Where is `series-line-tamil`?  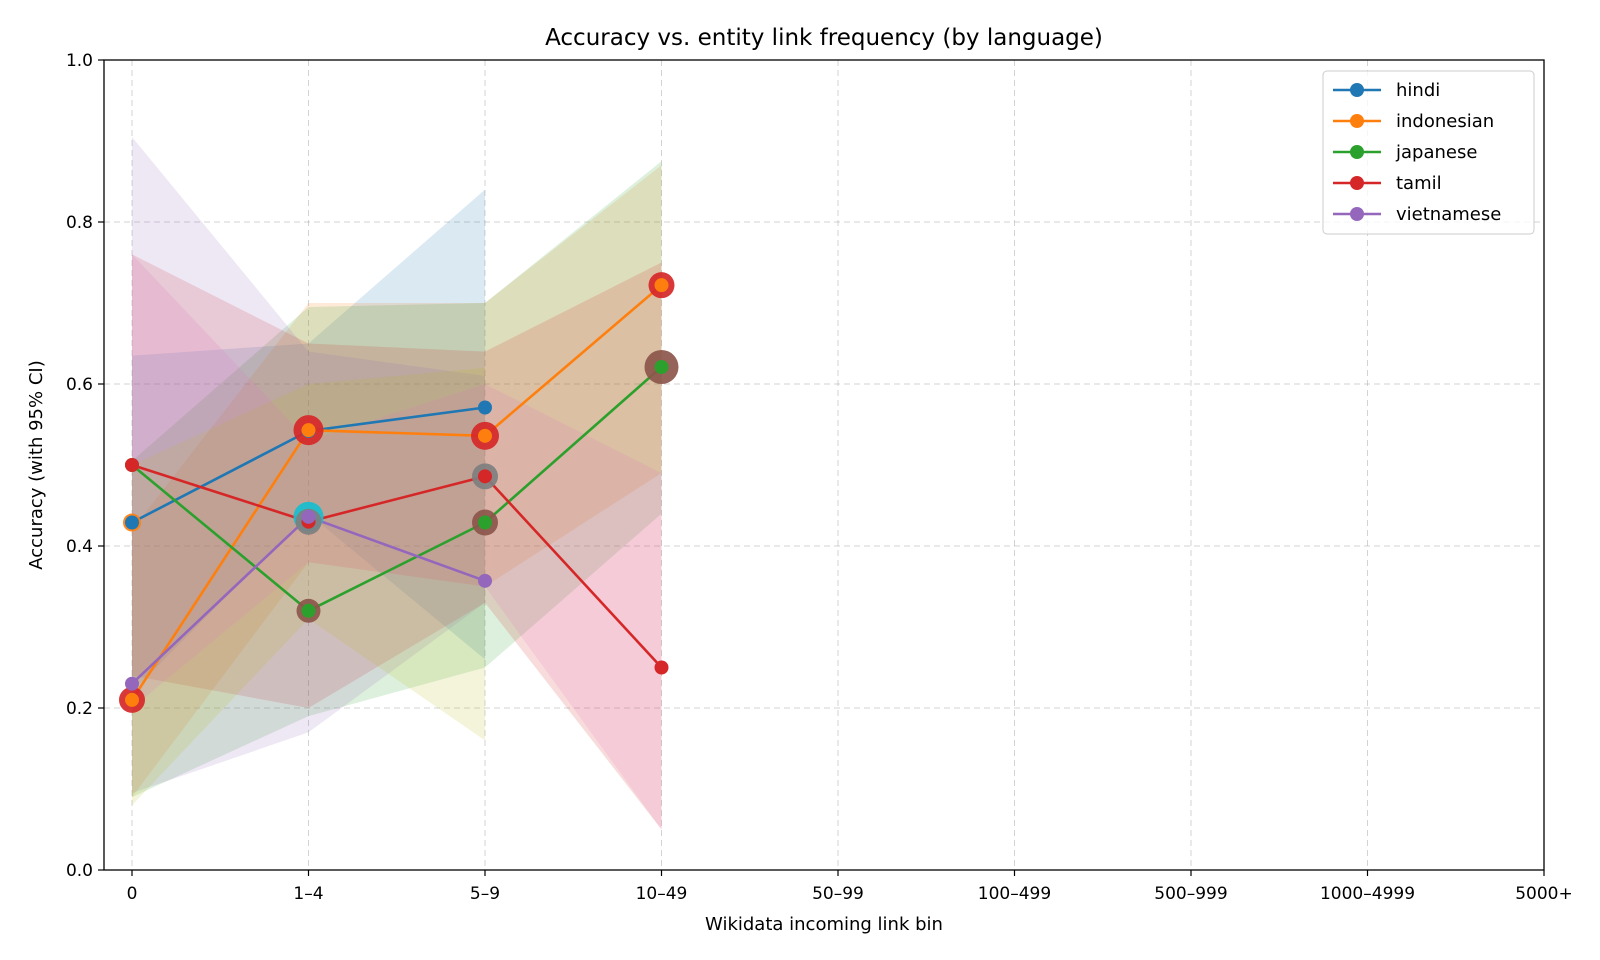
series-line-tamil is located at coordinates (397, 566).